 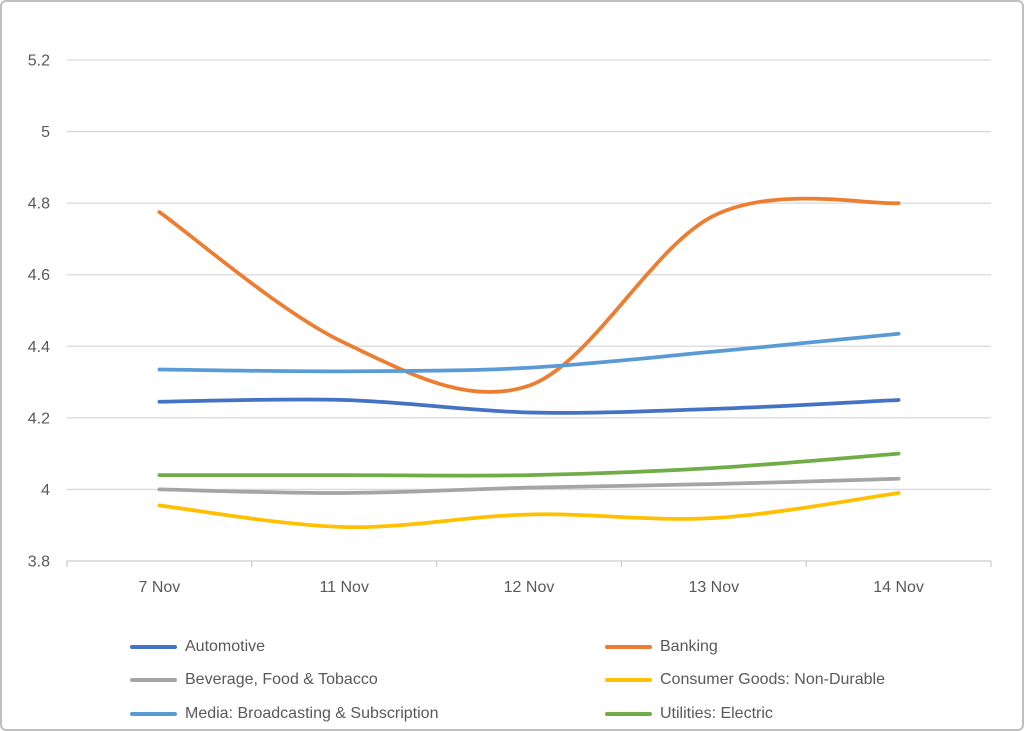 What do you see at coordinates (716, 713) in the screenshot?
I see `legend-label-utilities-electric: Utilities: Electric` at bounding box center [716, 713].